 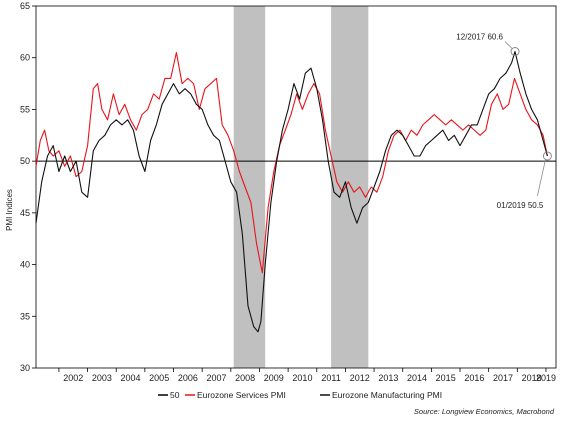 I want to click on legend-label: Eurozone Manufacturing PMI, so click(x=387, y=395).